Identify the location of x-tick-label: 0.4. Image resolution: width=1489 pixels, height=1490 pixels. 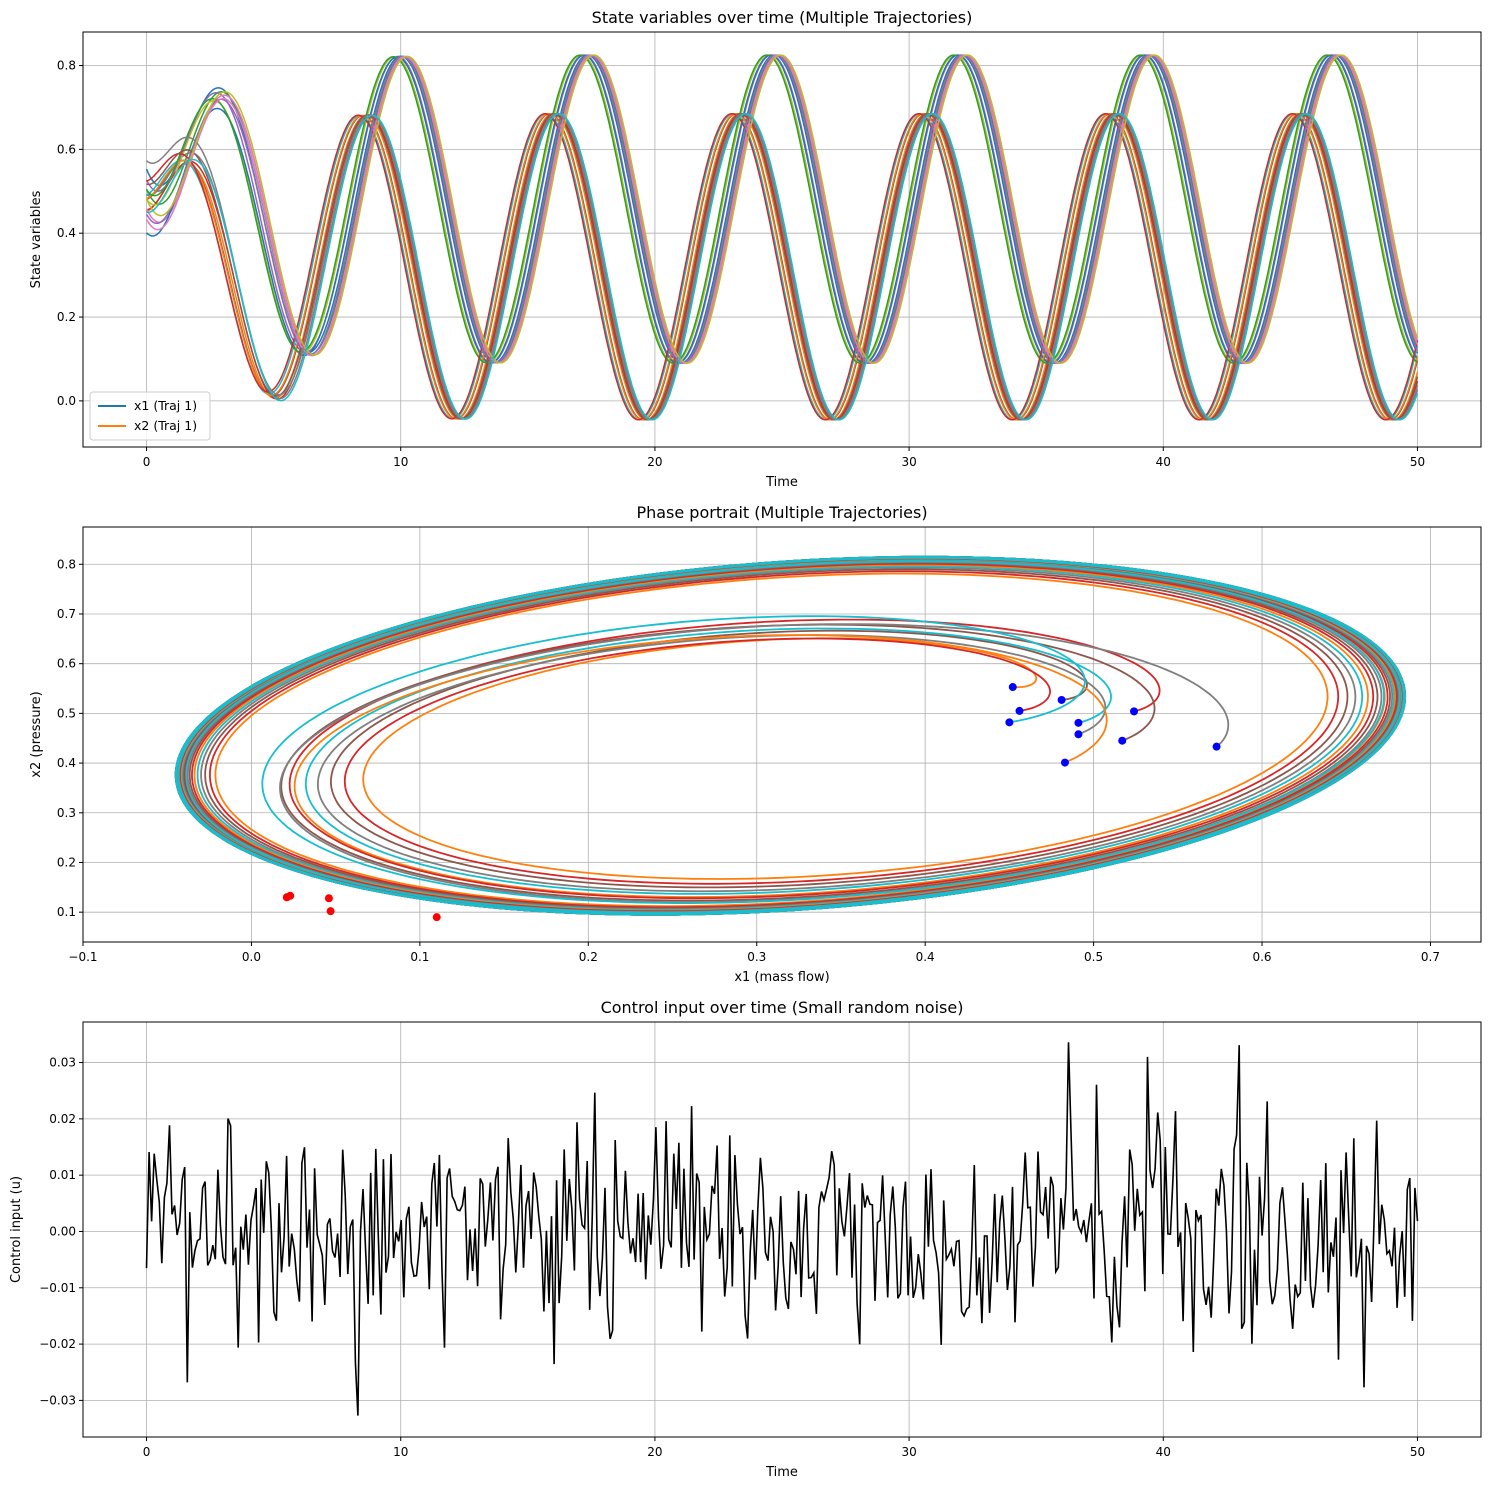
(925, 957).